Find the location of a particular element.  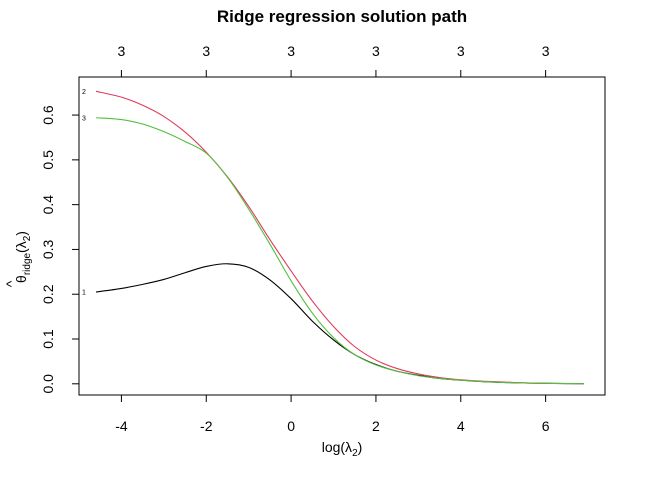

series-label-1: 1 is located at coordinates (84, 292).